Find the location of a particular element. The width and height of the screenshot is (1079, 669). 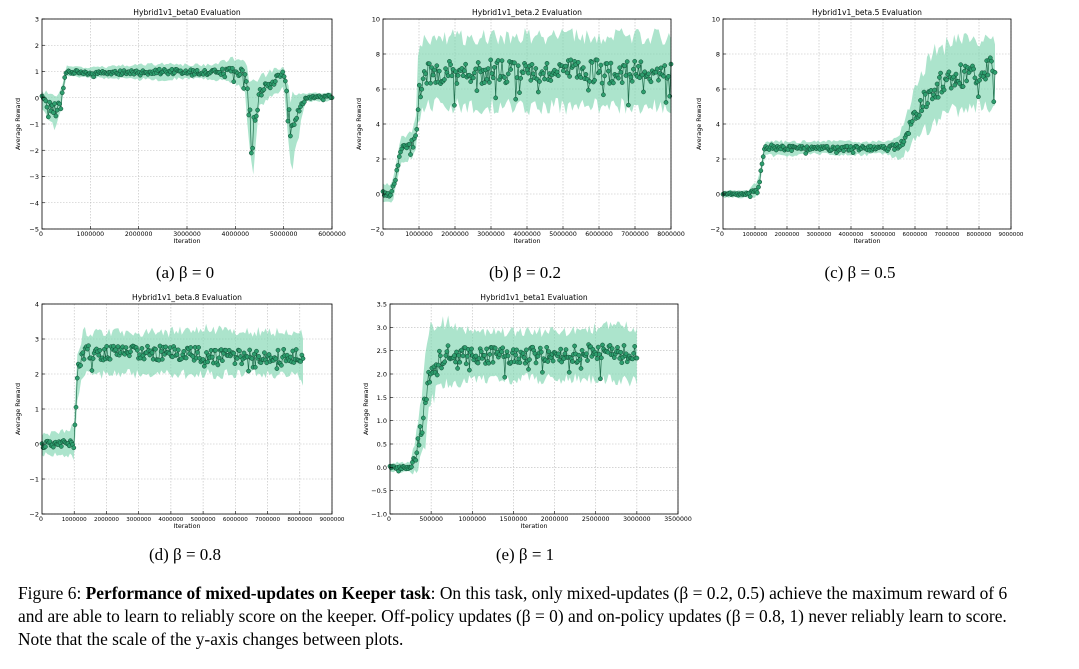

y-tick-label: −2 is located at coordinates (375, 230).